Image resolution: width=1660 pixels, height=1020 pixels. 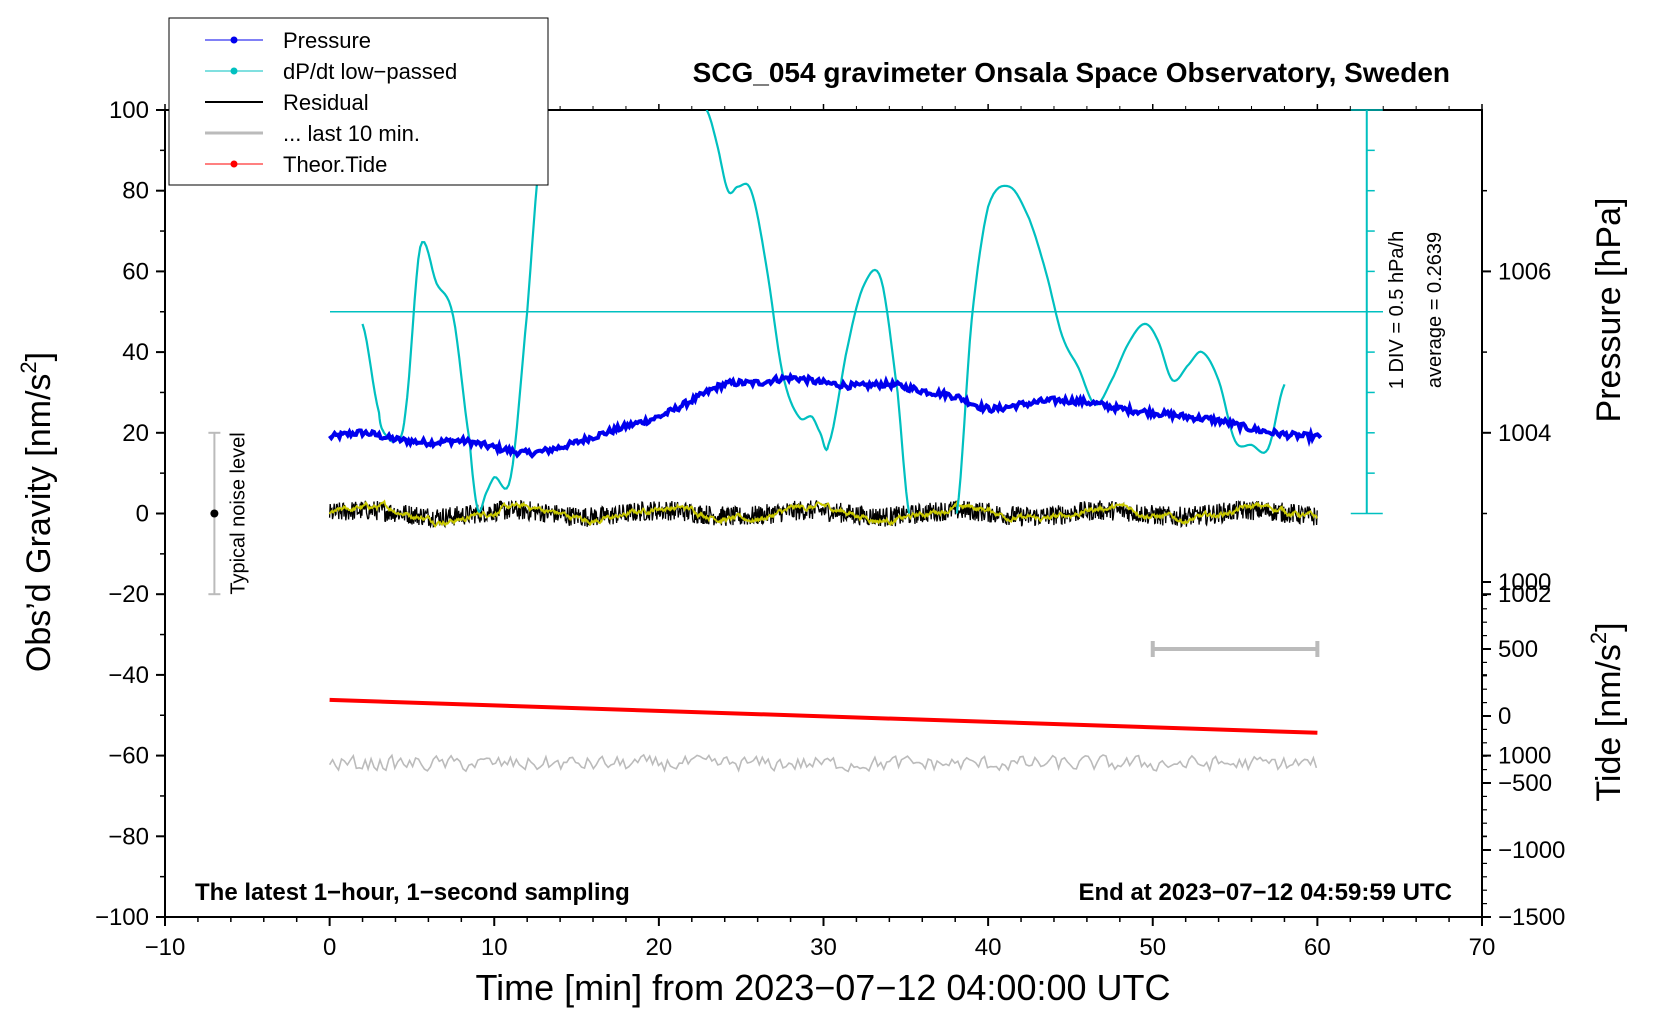 What do you see at coordinates (1525, 783) in the screenshot?
I see `tide-tick-label: −500` at bounding box center [1525, 783].